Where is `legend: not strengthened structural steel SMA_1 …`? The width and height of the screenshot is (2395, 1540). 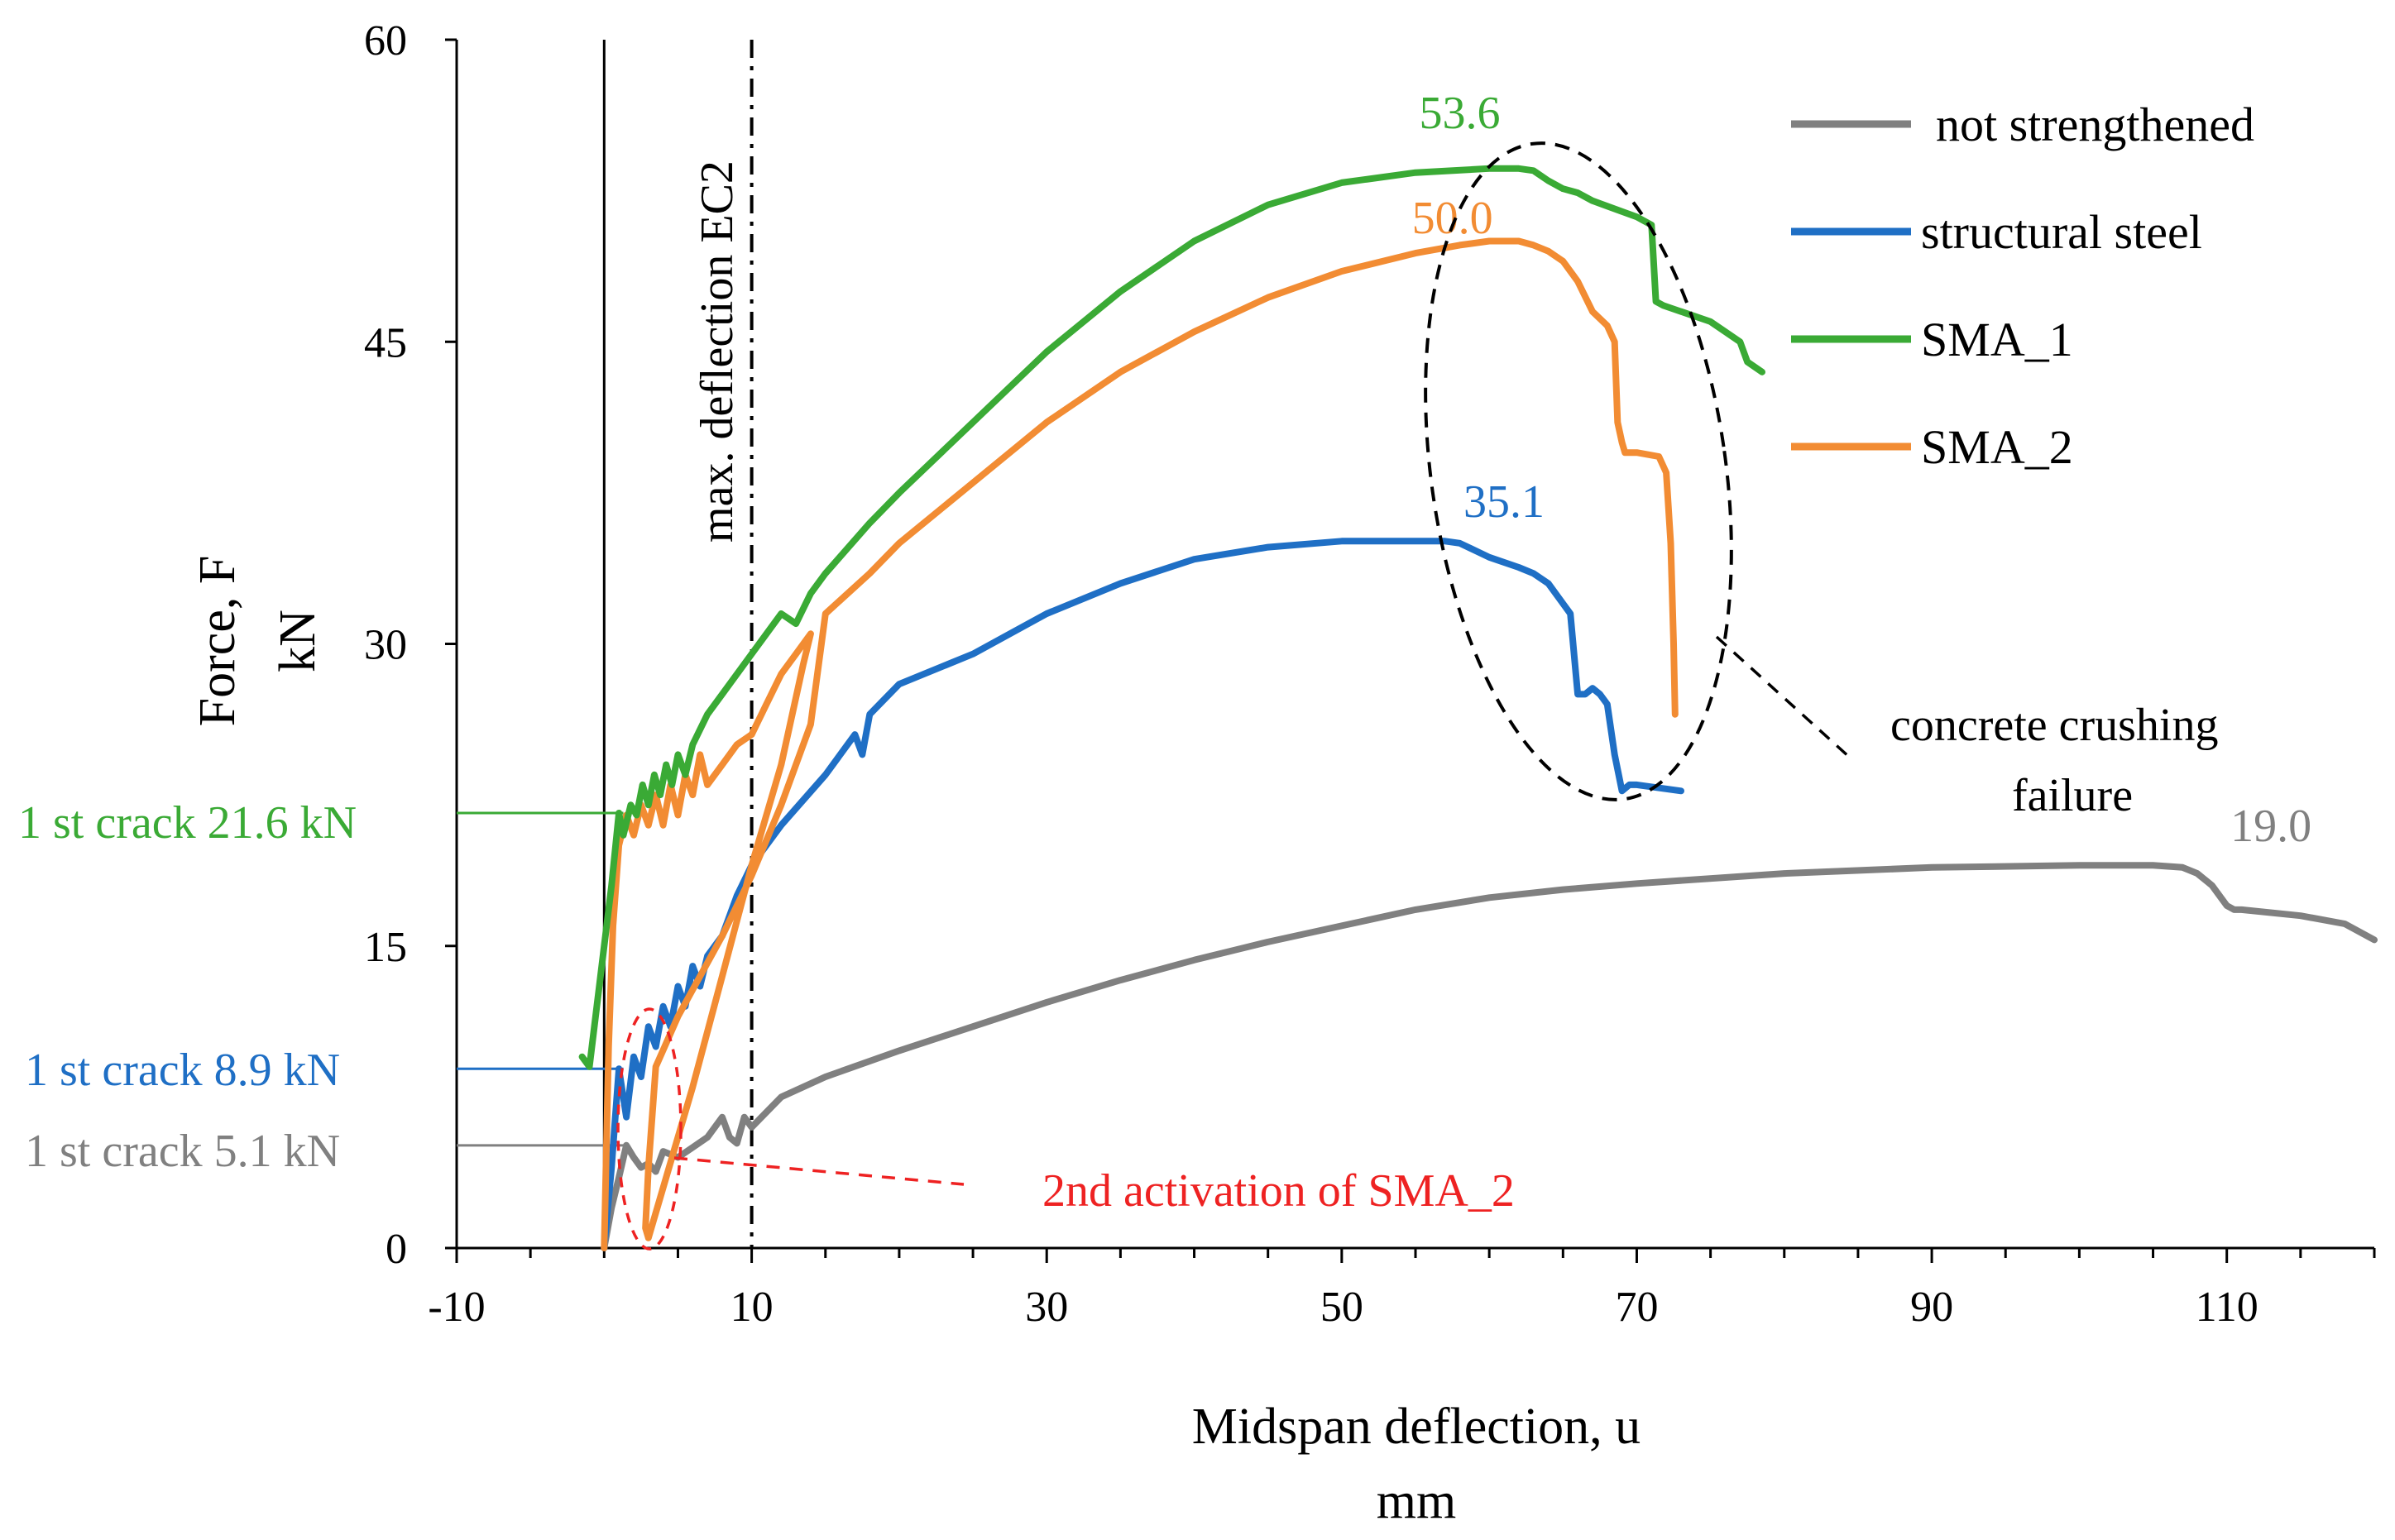 legend: not strengthened structural steel SMA_1 … is located at coordinates (2022, 286).